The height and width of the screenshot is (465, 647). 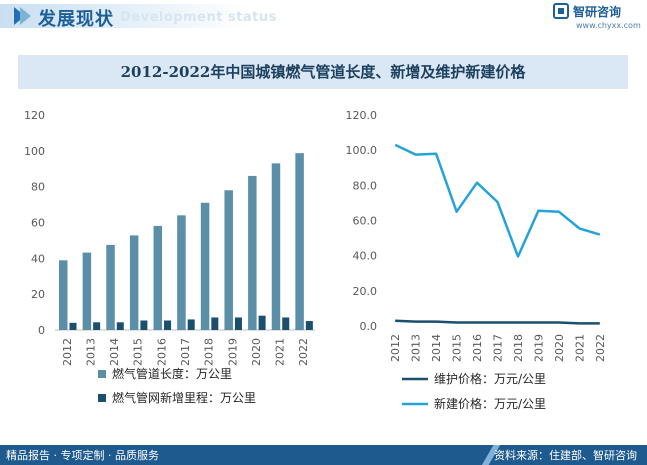 What do you see at coordinates (365, 221) in the screenshot?
I see `line-y-tick-label: 60.0` at bounding box center [365, 221].